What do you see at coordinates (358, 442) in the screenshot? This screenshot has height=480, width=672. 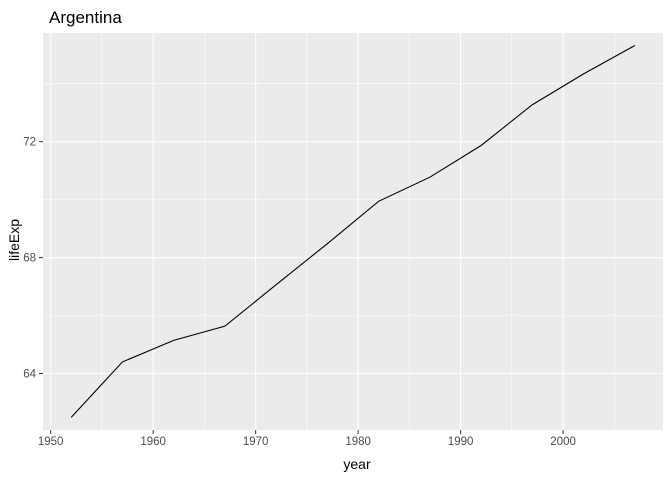 I see `x-tick-label: 1980` at bounding box center [358, 442].